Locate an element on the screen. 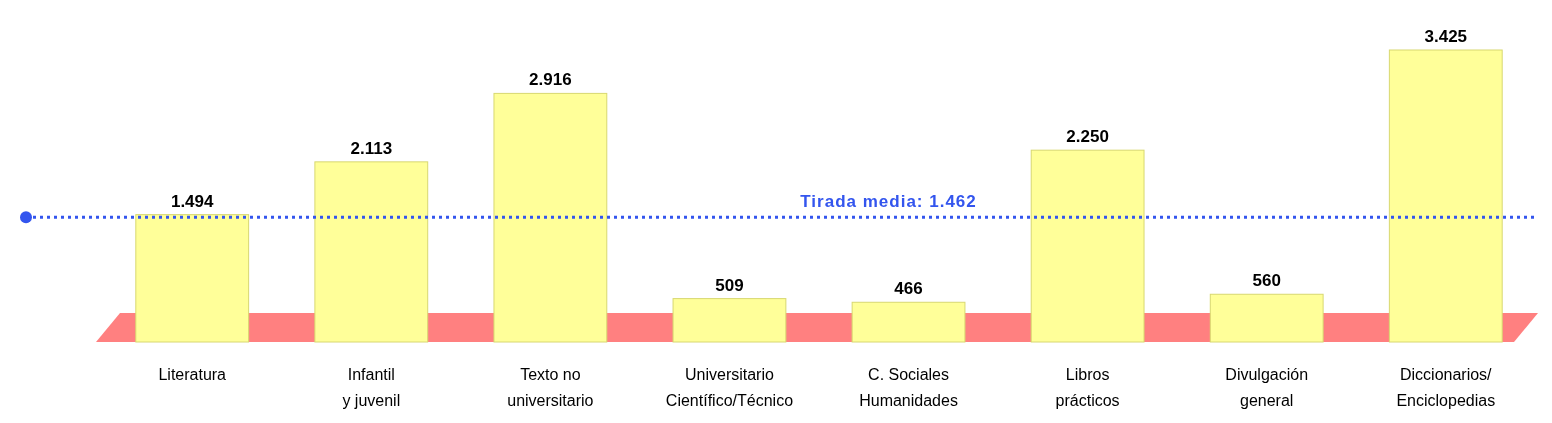 The image size is (1552, 423). x-tick-label: Literatura is located at coordinates (192, 374).